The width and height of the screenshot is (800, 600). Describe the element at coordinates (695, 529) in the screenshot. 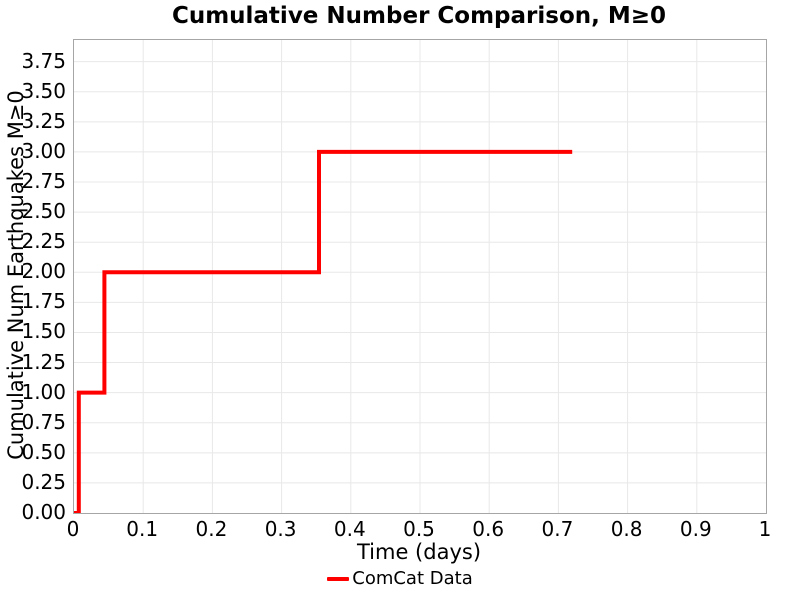

I see `x-tick-label: 0.9` at that location.